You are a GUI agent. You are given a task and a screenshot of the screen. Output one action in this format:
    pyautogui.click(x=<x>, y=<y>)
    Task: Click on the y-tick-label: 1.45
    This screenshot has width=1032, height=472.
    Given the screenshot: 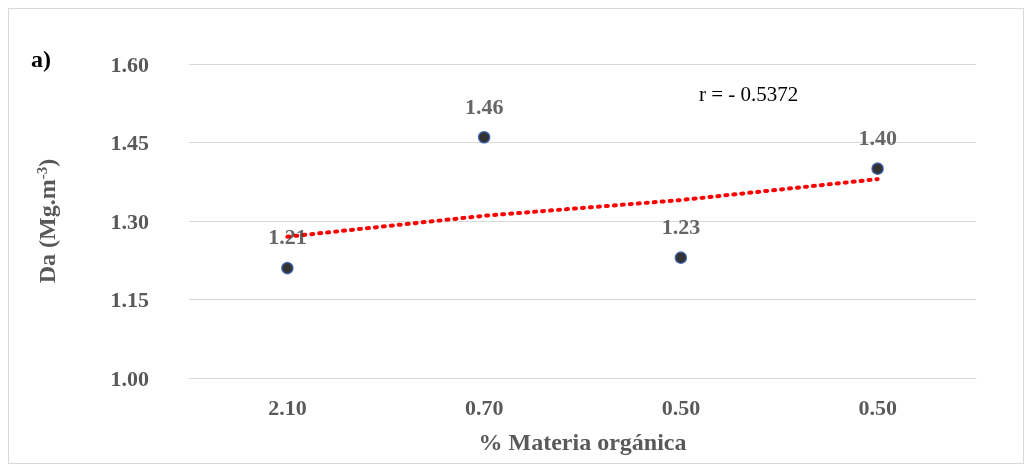 What is the action you would take?
    pyautogui.click(x=129, y=142)
    